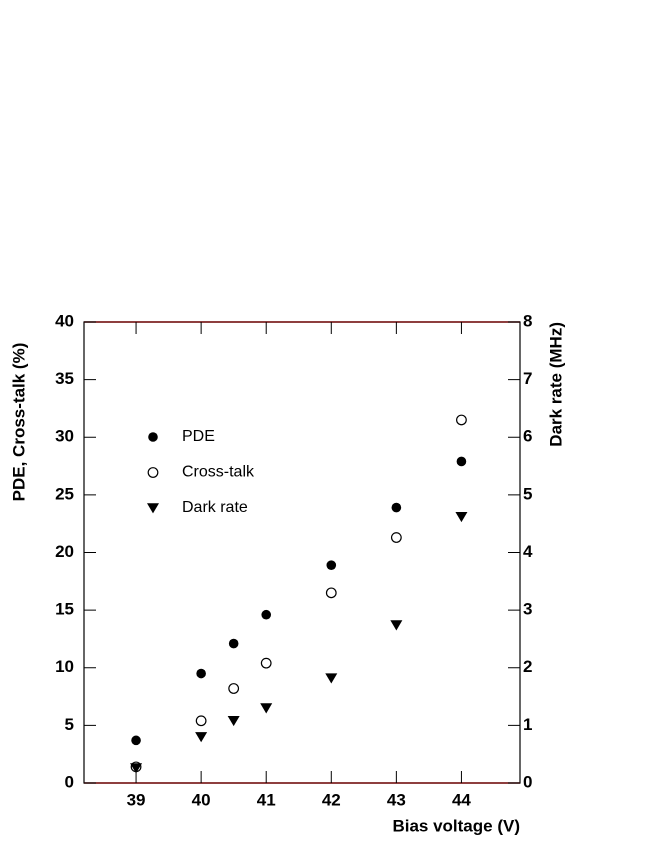 The image size is (654, 846). Describe the element at coordinates (456, 825) in the screenshot. I see `x-axis-title: Bias voltage (V)` at that location.